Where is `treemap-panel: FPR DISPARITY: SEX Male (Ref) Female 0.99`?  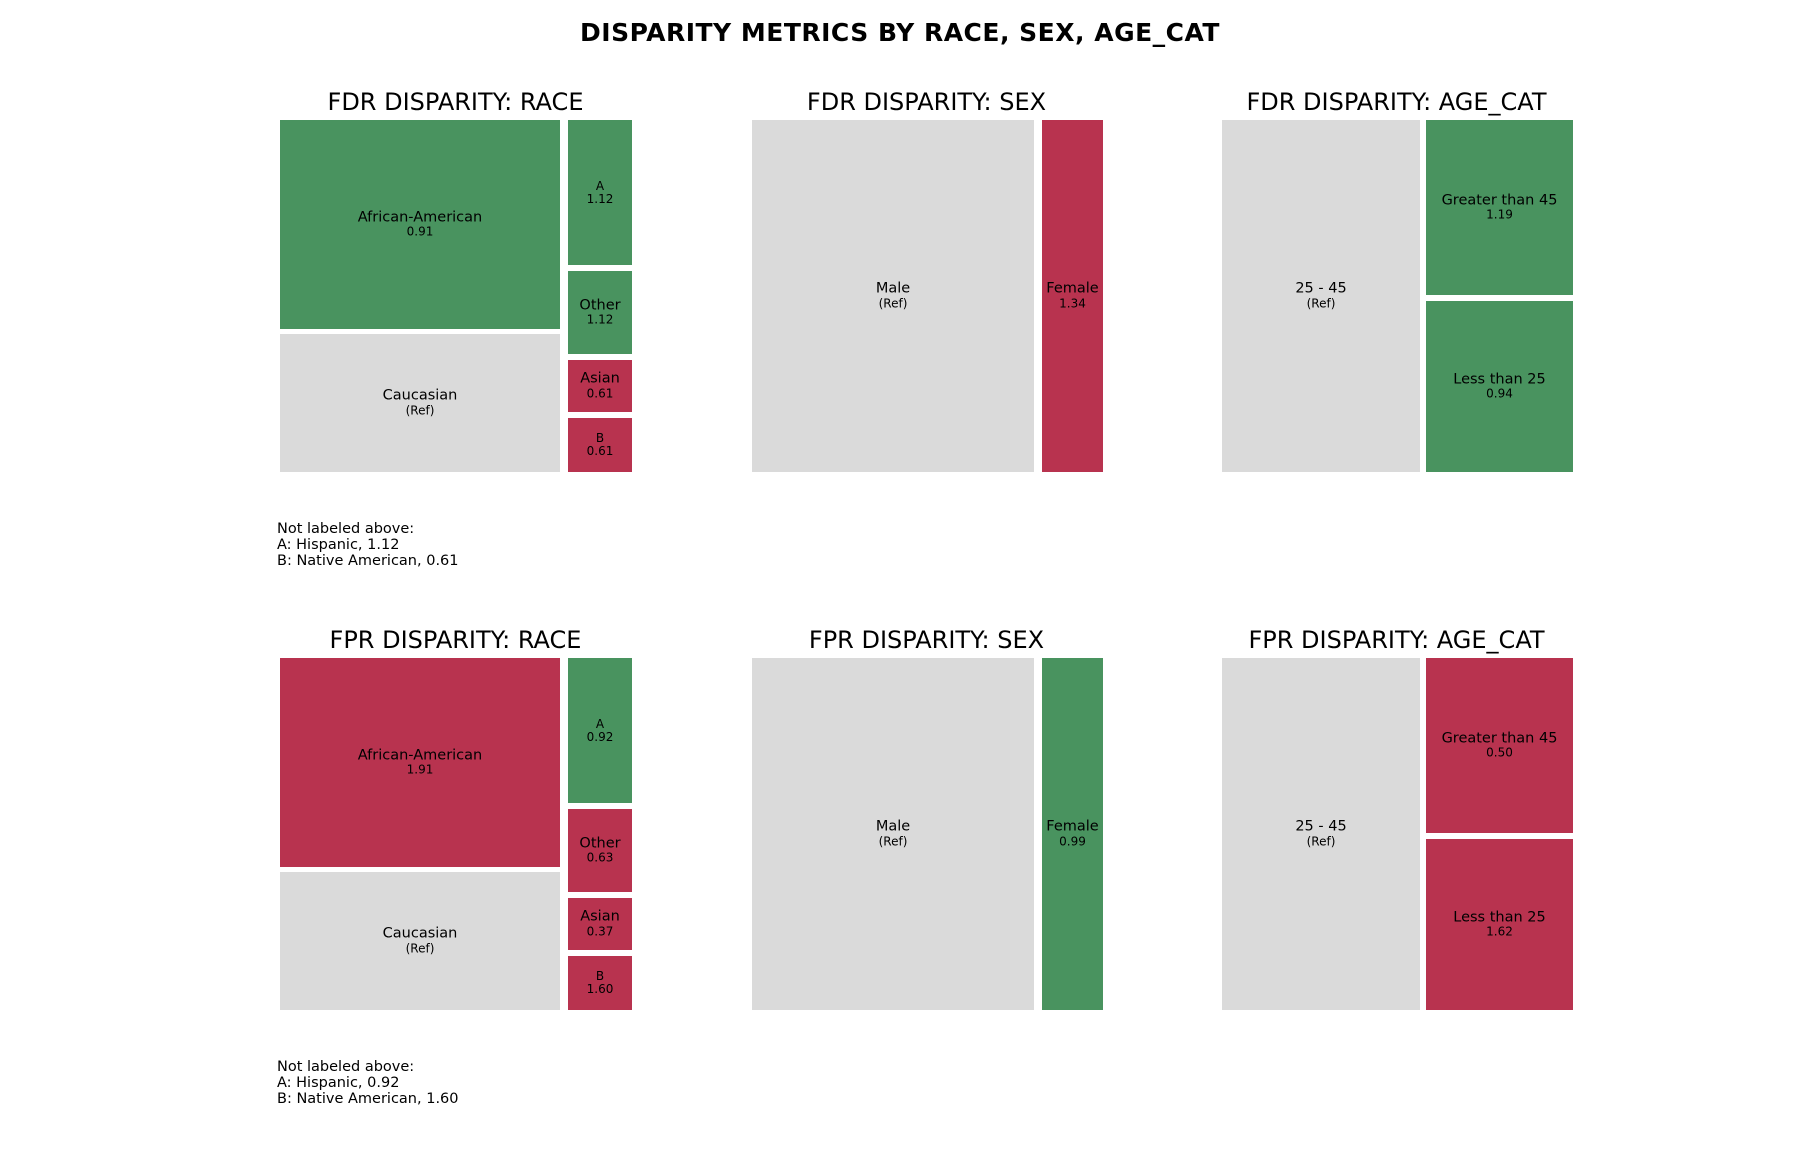 treemap-panel: FPR DISPARITY: SEX Male (Ref) Female 0.99 is located at coordinates (926, 819).